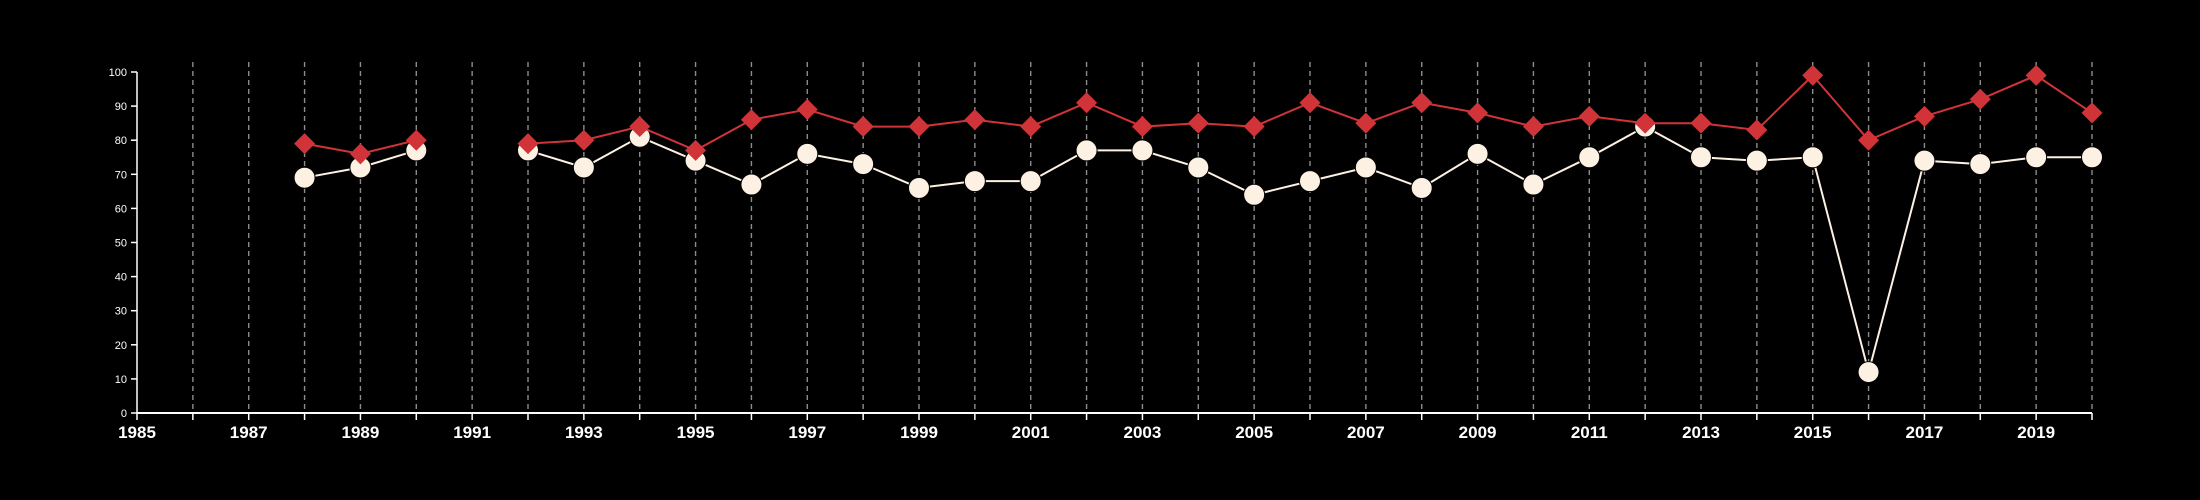  I want to click on x-tick-label-1987: 1987, so click(249, 432).